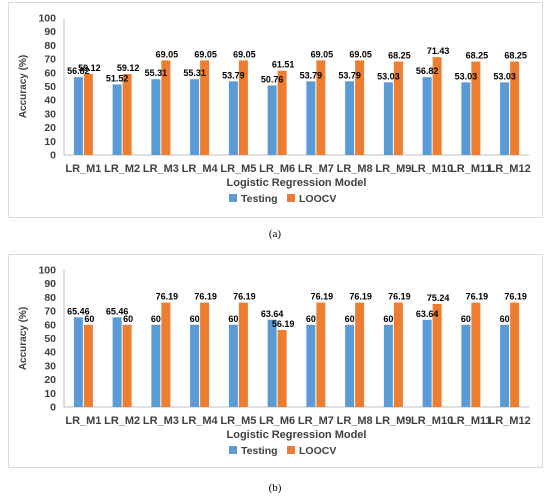 Image resolution: width=550 pixels, height=498 pixels. Describe the element at coordinates (156, 73) in the screenshot. I see `data-label-testing: 55.31` at that location.